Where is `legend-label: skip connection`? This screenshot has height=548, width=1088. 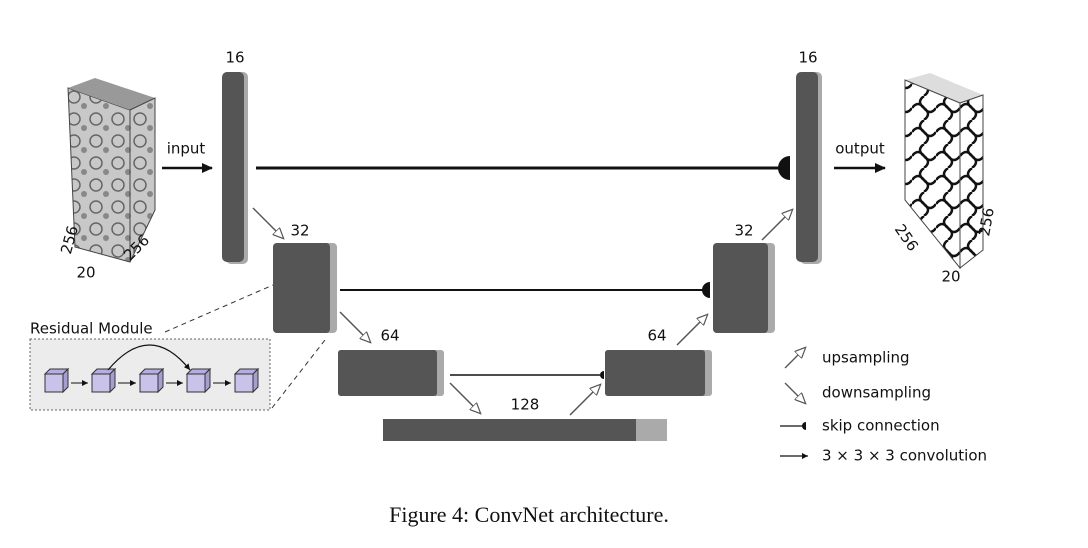 legend-label: skip connection is located at coordinates (881, 426).